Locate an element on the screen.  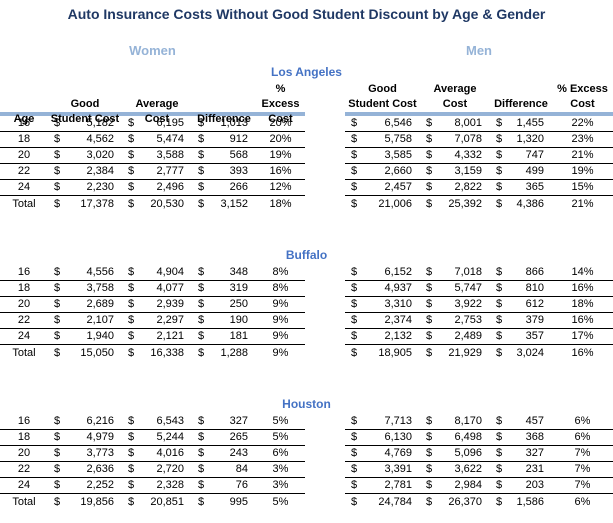
cell-value: 2,636 is located at coordinates (100, 469).